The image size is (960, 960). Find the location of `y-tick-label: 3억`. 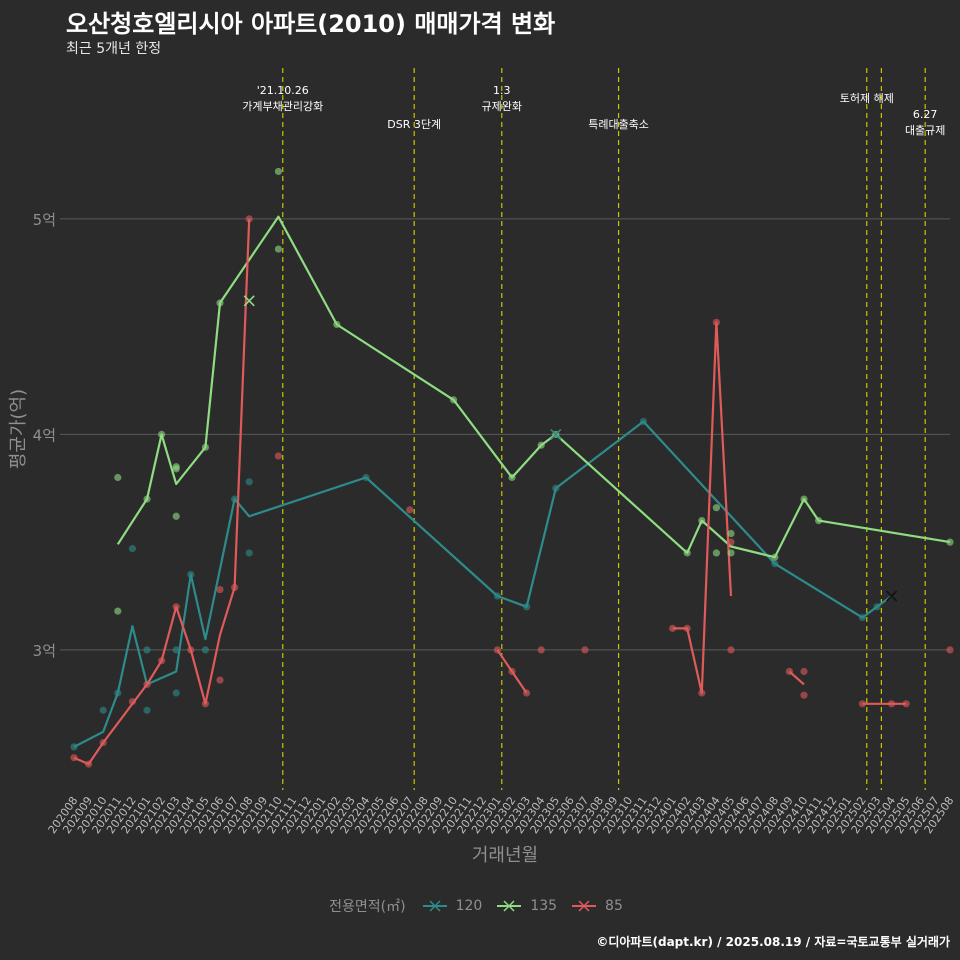

y-tick-label: 3억 is located at coordinates (44, 651).